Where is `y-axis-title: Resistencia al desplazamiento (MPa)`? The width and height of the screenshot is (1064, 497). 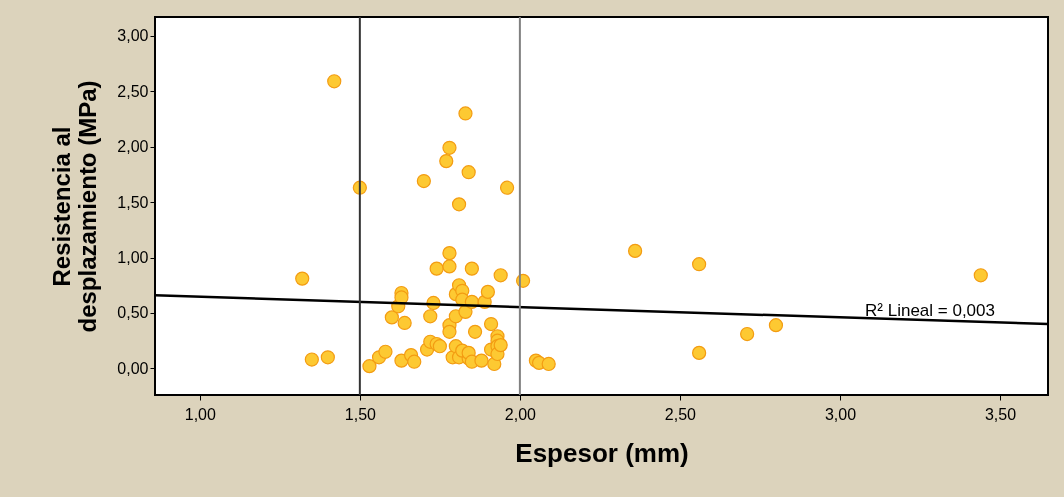
y-axis-title: Resistencia al desplazamiento (MPa) is located at coordinates (75, 206).